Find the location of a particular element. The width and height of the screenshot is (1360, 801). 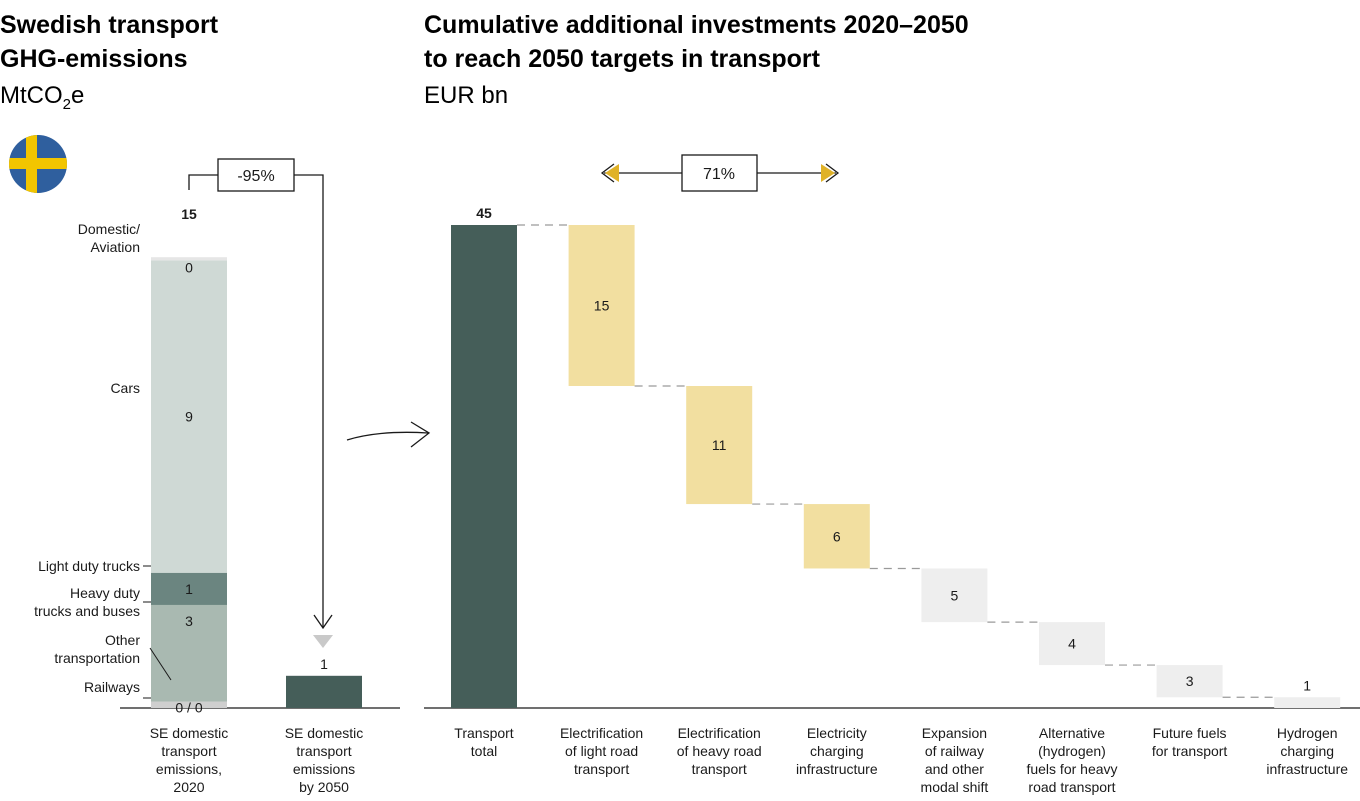

value-label-7: 1 is located at coordinates (1307, 685).